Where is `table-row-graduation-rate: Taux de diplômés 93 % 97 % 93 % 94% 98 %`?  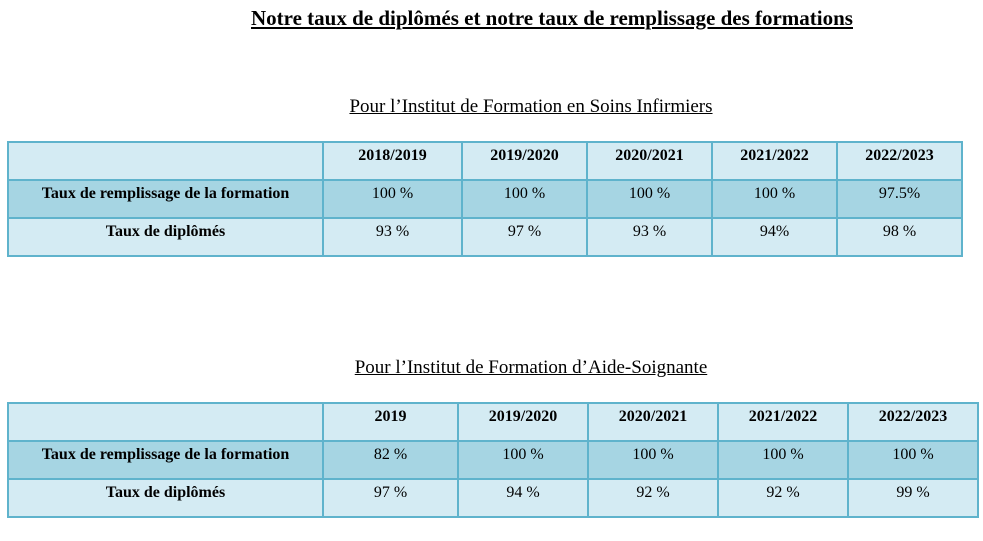 table-row-graduation-rate: Taux de diplômés 93 % 97 % 93 % 94% 98 % is located at coordinates (485, 237).